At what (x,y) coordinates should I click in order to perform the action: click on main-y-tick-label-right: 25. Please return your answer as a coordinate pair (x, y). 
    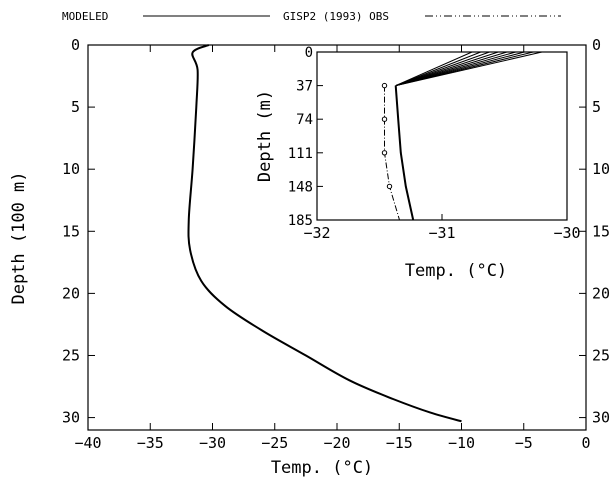
    Looking at the image, I should click on (601, 355).